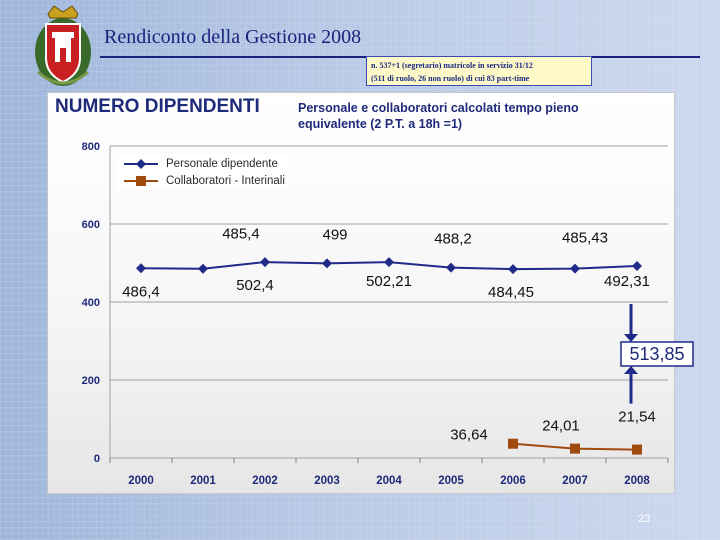 This screenshot has height=540, width=720. What do you see at coordinates (141, 291) in the screenshot?
I see `data-label-1-2000: 486,4` at bounding box center [141, 291].